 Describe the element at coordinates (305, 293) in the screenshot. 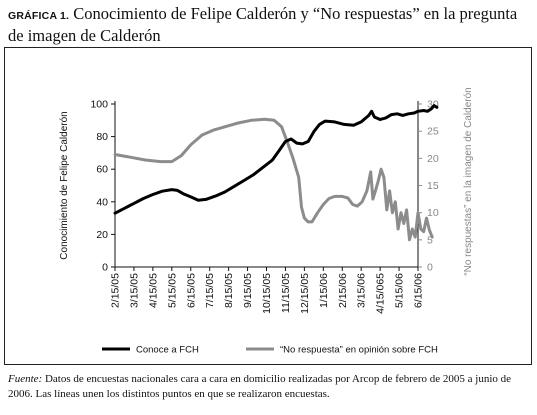

I see `x-tick-label: 12/15/05` at that location.